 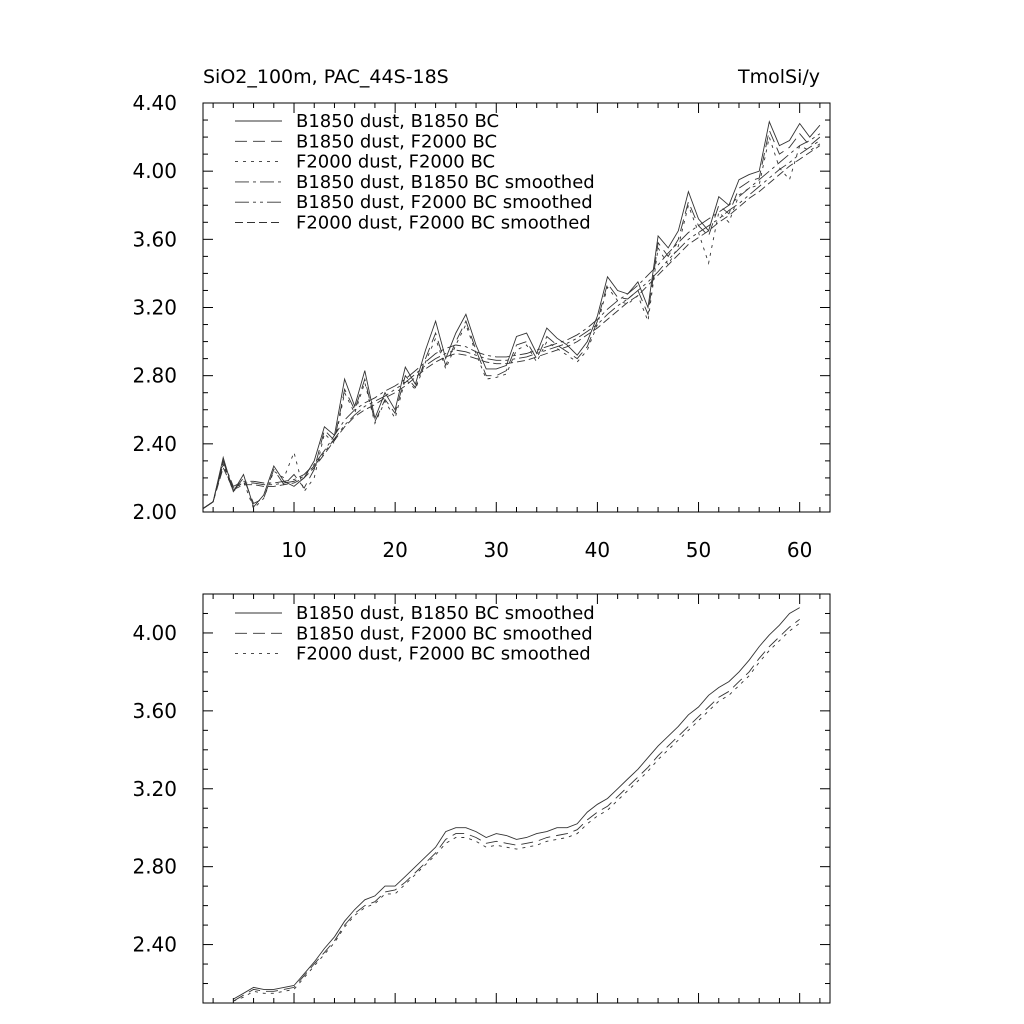 I want to click on chart-0-y-tick-label: 4.00, so click(x=154, y=171).